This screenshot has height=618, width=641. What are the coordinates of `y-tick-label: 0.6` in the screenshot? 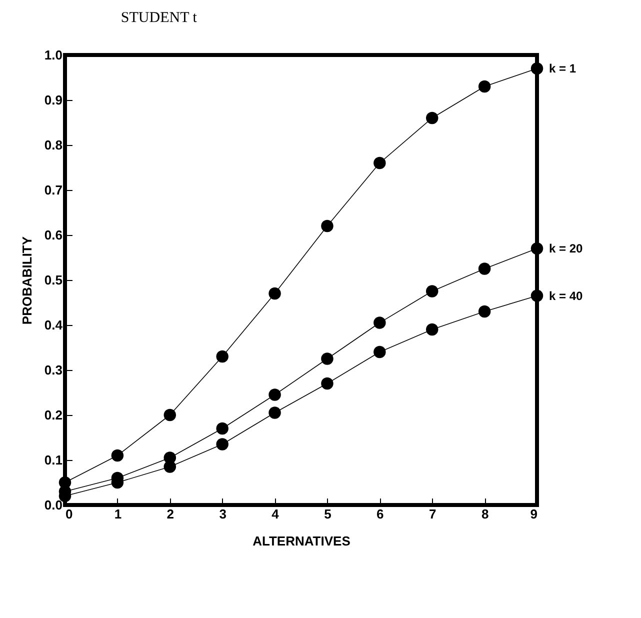 It's located at (53, 235).